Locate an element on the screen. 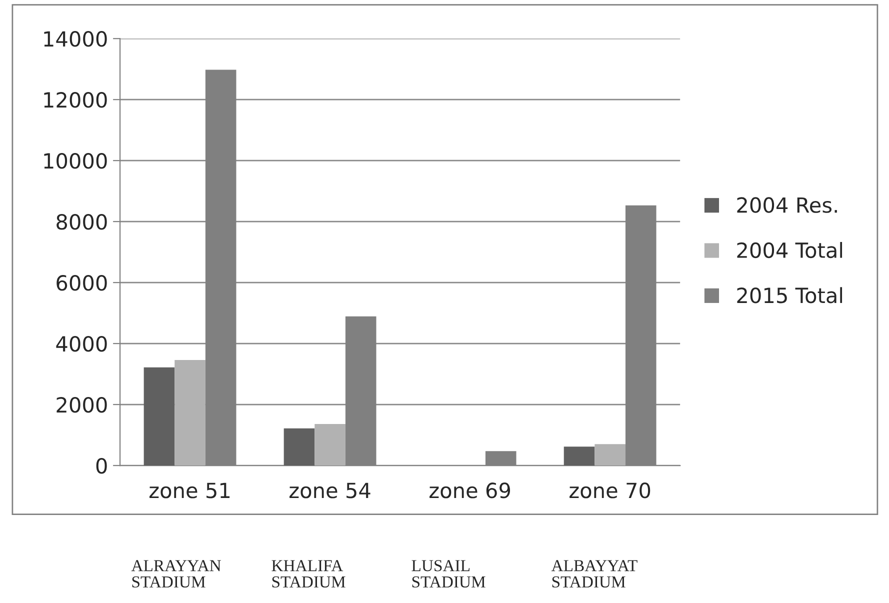 This screenshot has width=889, height=603. legend-label: 2004 Res. is located at coordinates (787, 205).